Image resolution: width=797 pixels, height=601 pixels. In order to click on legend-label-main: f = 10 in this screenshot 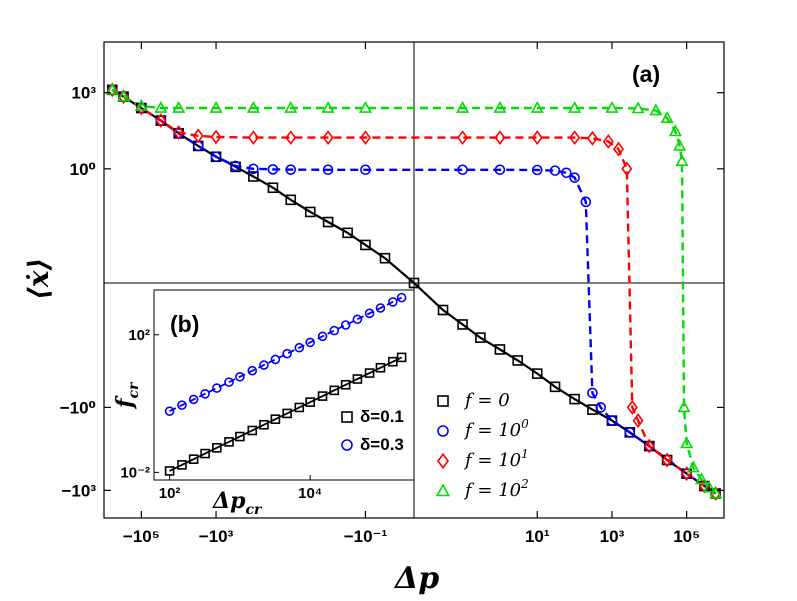, I will do `click(492, 460)`.